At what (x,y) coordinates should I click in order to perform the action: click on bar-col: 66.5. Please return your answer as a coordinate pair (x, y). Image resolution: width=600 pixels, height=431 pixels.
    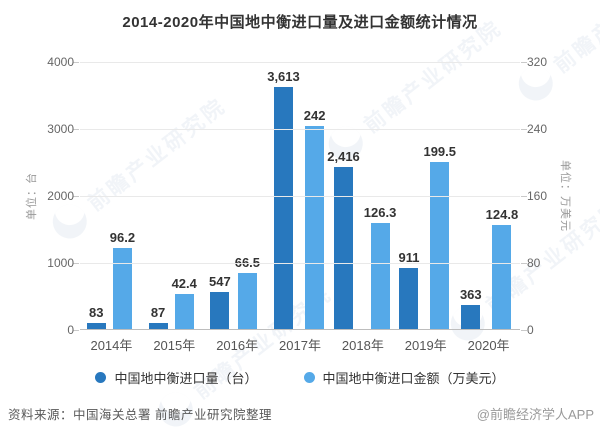
    Looking at the image, I should click on (247, 292).